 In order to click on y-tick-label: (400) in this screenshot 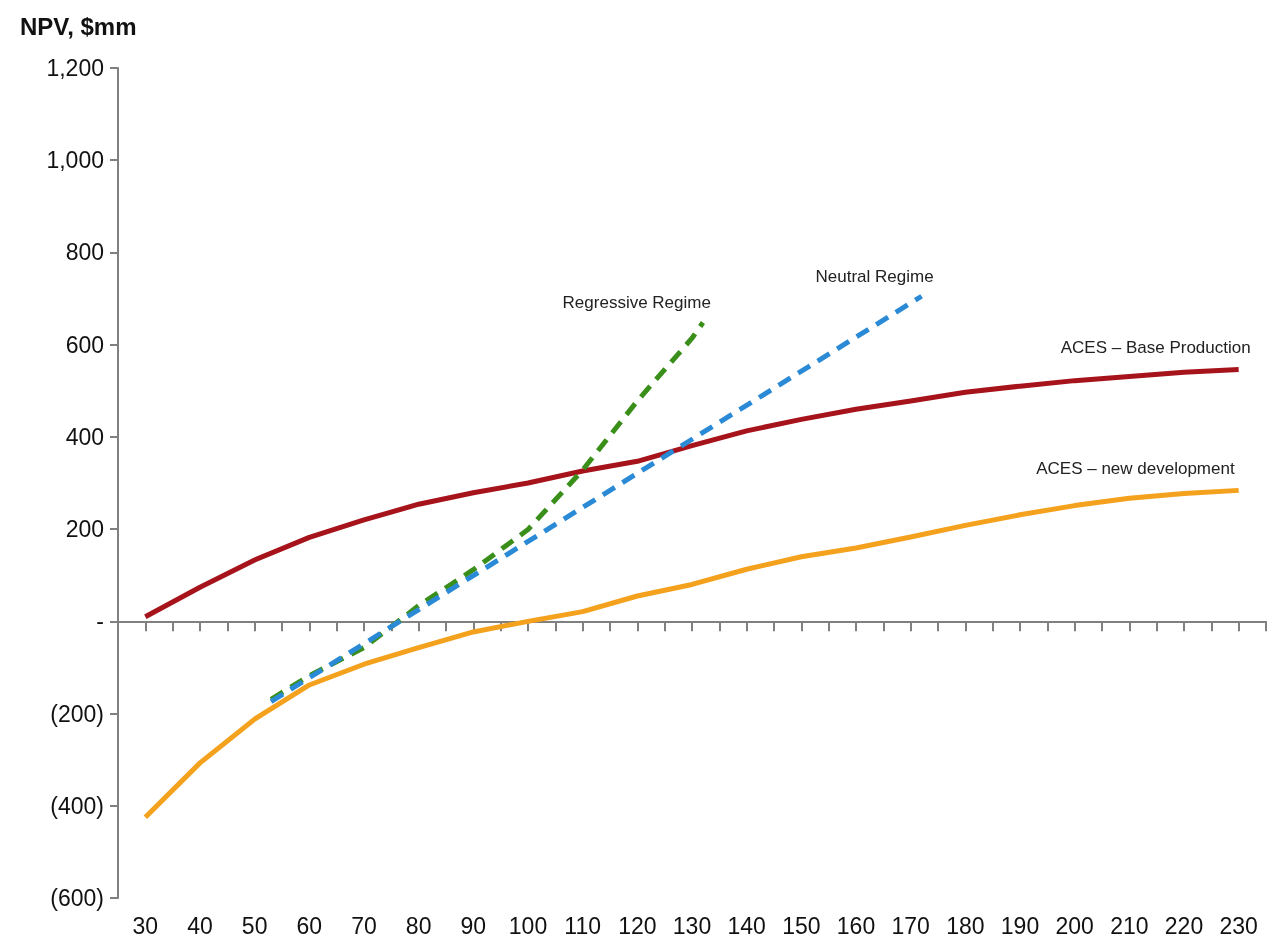, I will do `click(77, 805)`.